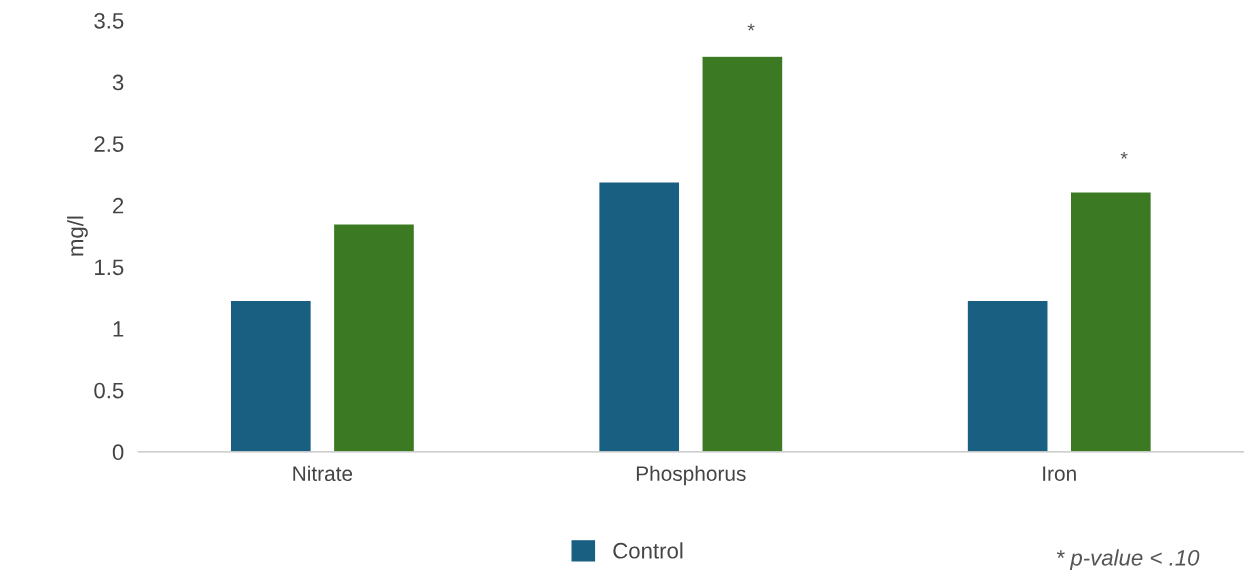 The height and width of the screenshot is (583, 1256). I want to click on y-tick-label: 0.5, so click(109, 390).